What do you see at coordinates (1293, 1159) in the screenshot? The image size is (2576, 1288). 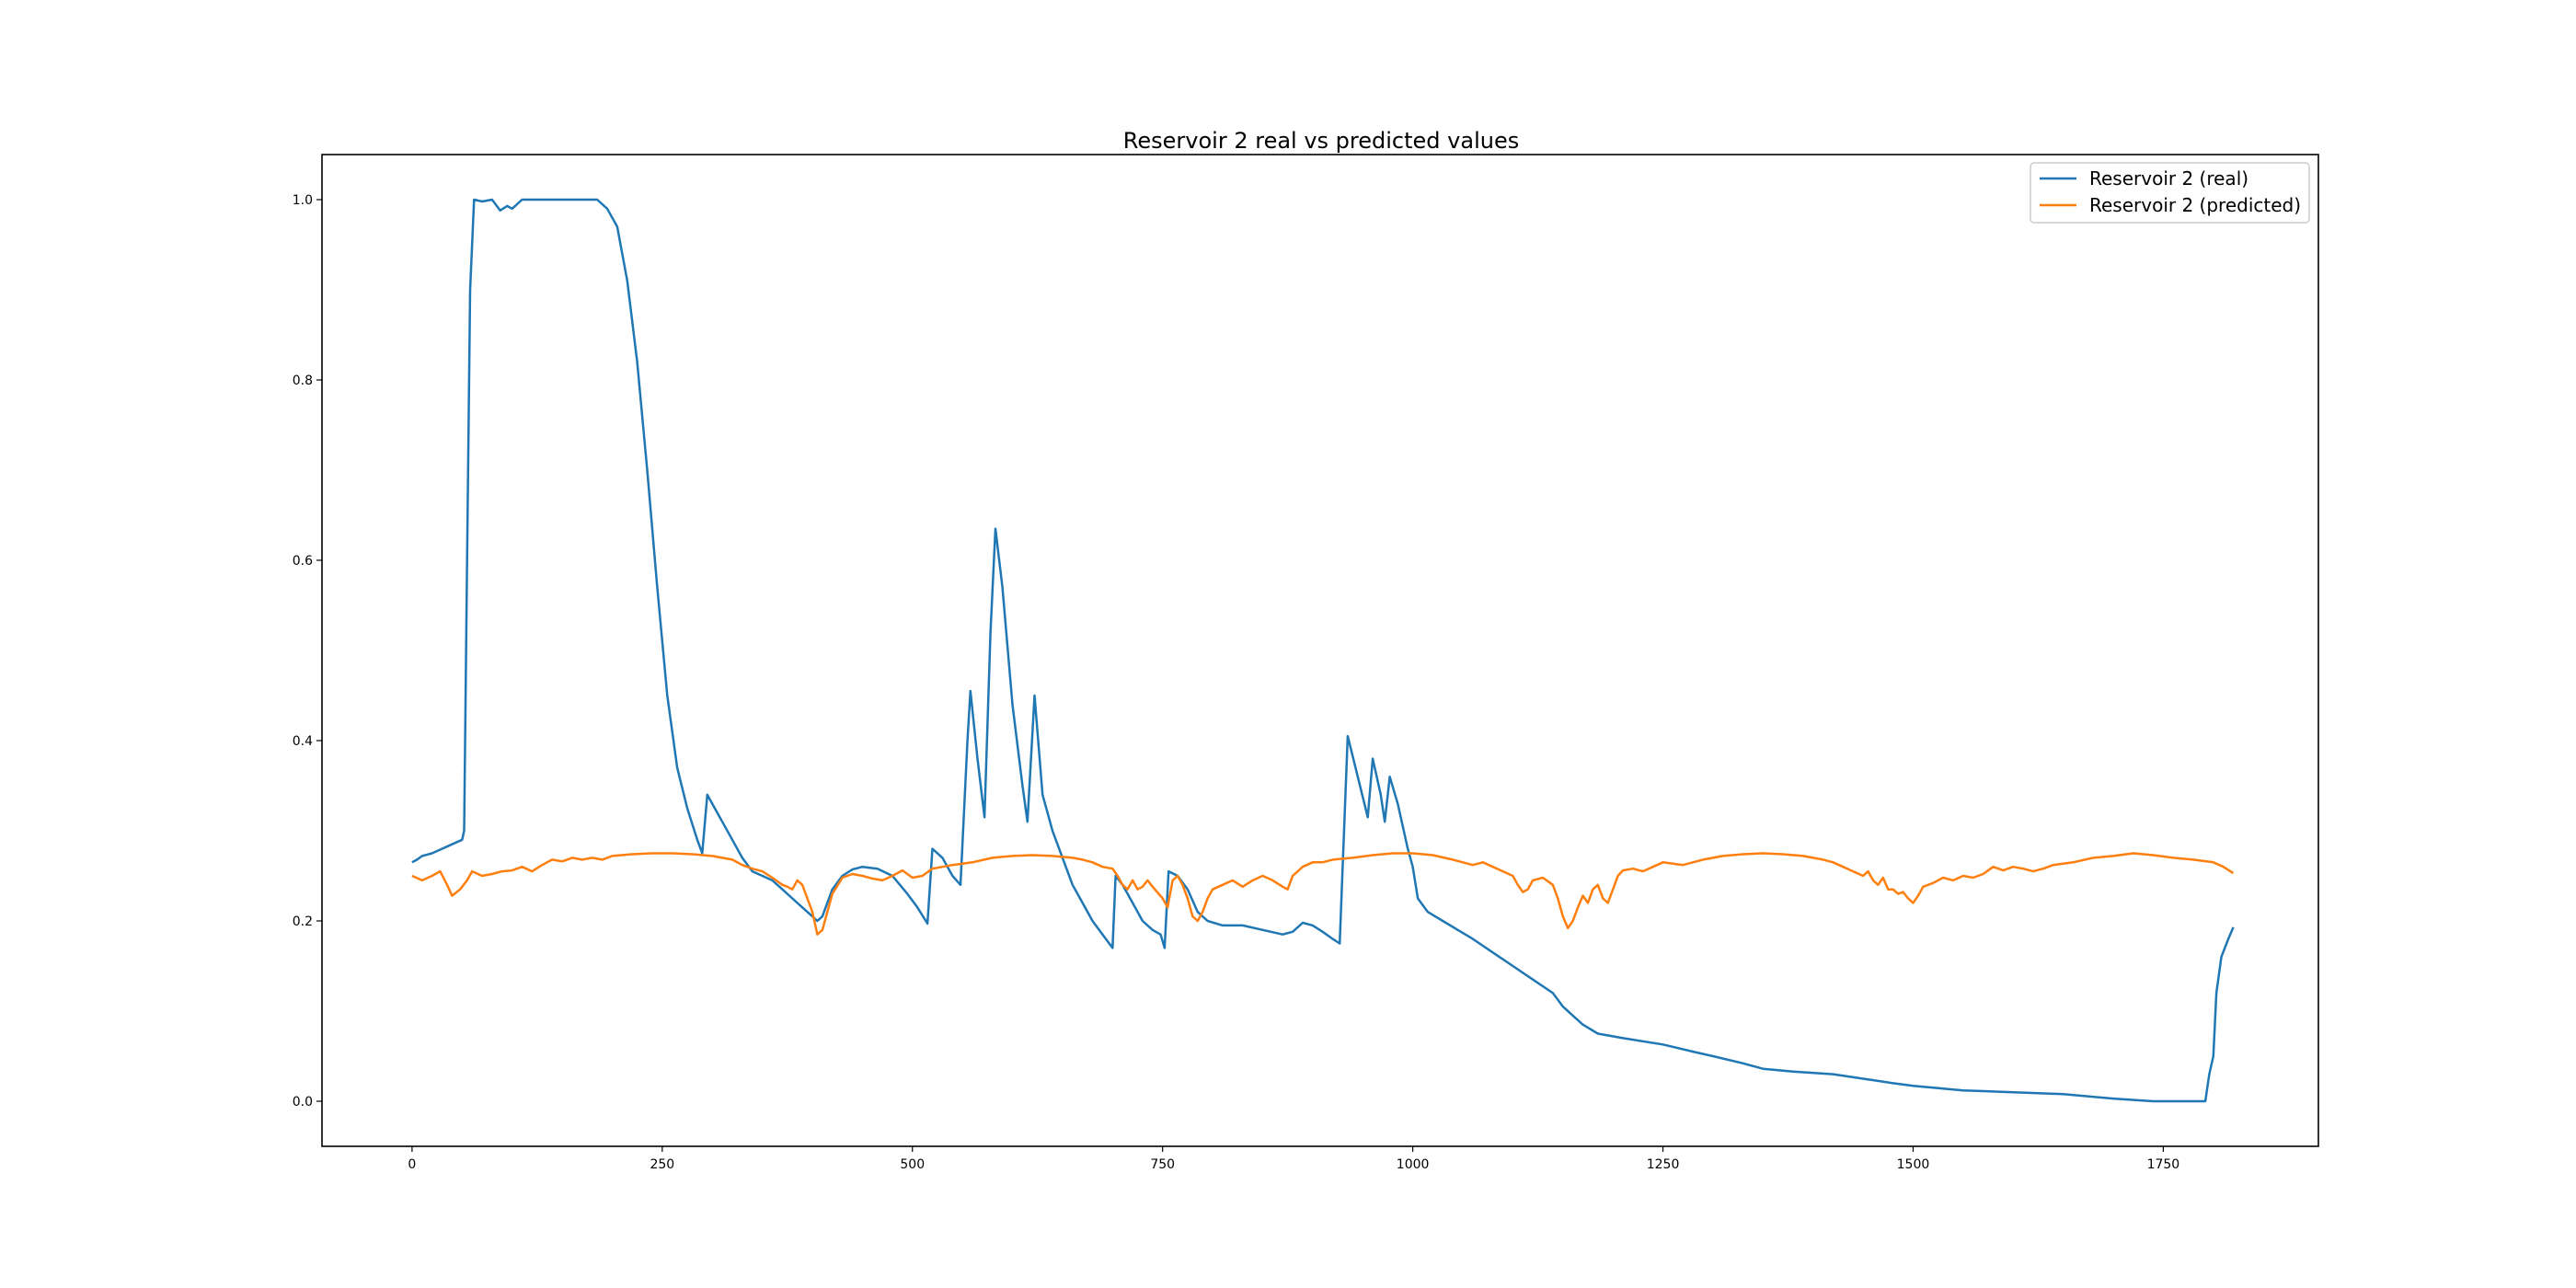 I see `x-axis: 0 250 500 750 1000 1250 1500 1750` at bounding box center [1293, 1159].